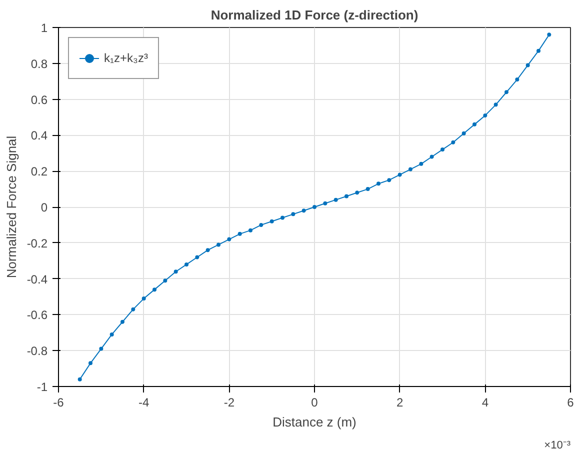  I want to click on y-tick-label: -1, so click(42, 387).